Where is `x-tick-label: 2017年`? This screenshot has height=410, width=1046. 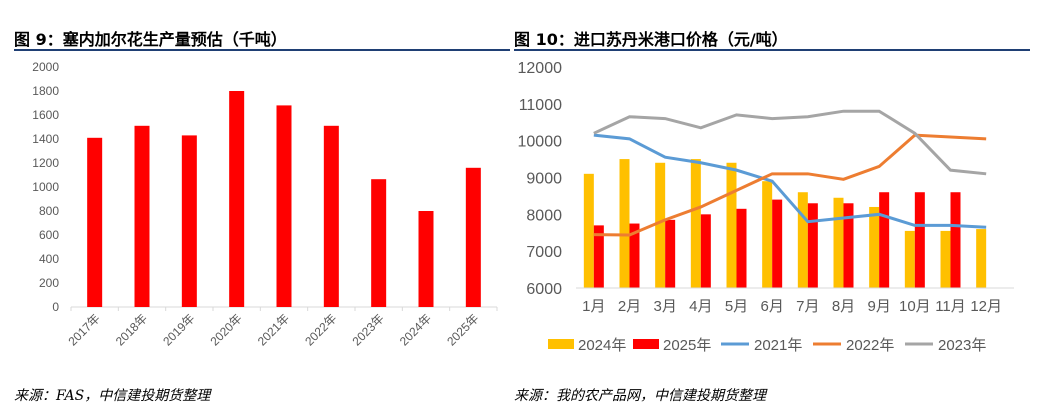
x-tick-label: 2017年 is located at coordinates (84, 329).